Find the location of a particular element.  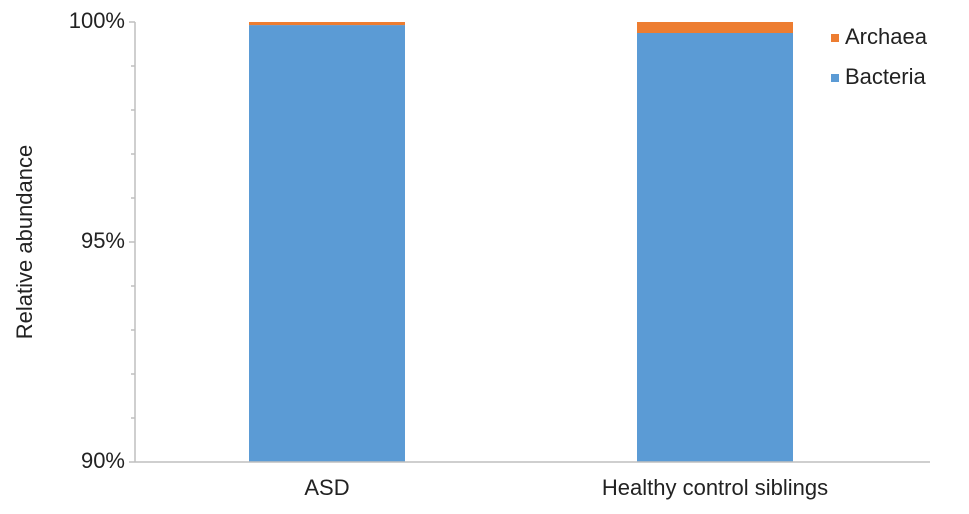

legend-label: Archaea is located at coordinates (886, 36).